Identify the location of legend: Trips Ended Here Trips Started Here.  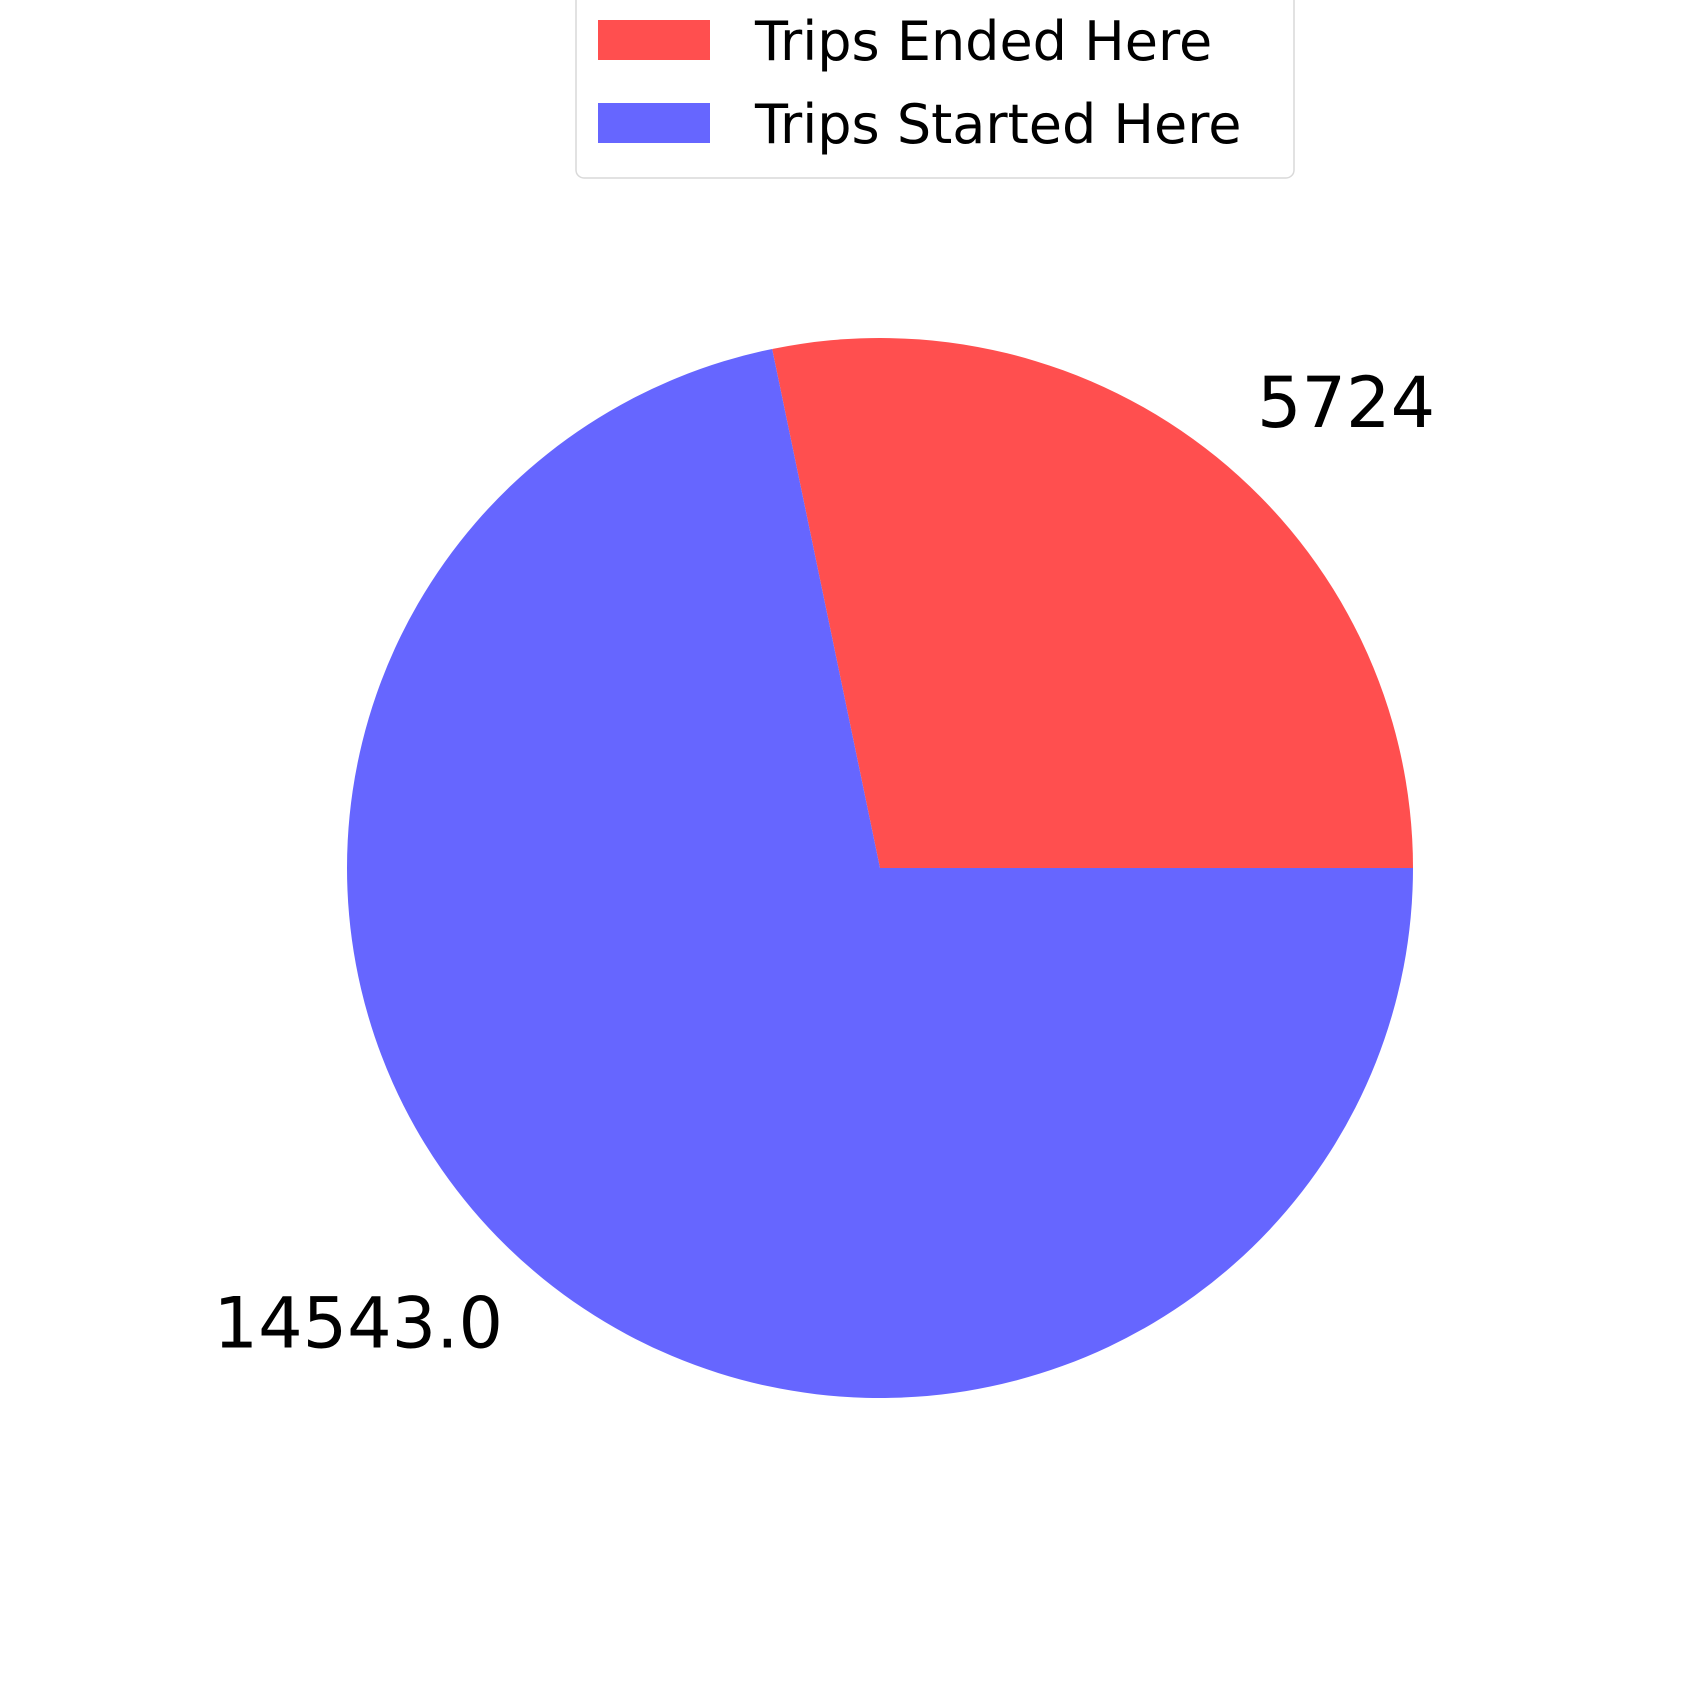
(935, 89).